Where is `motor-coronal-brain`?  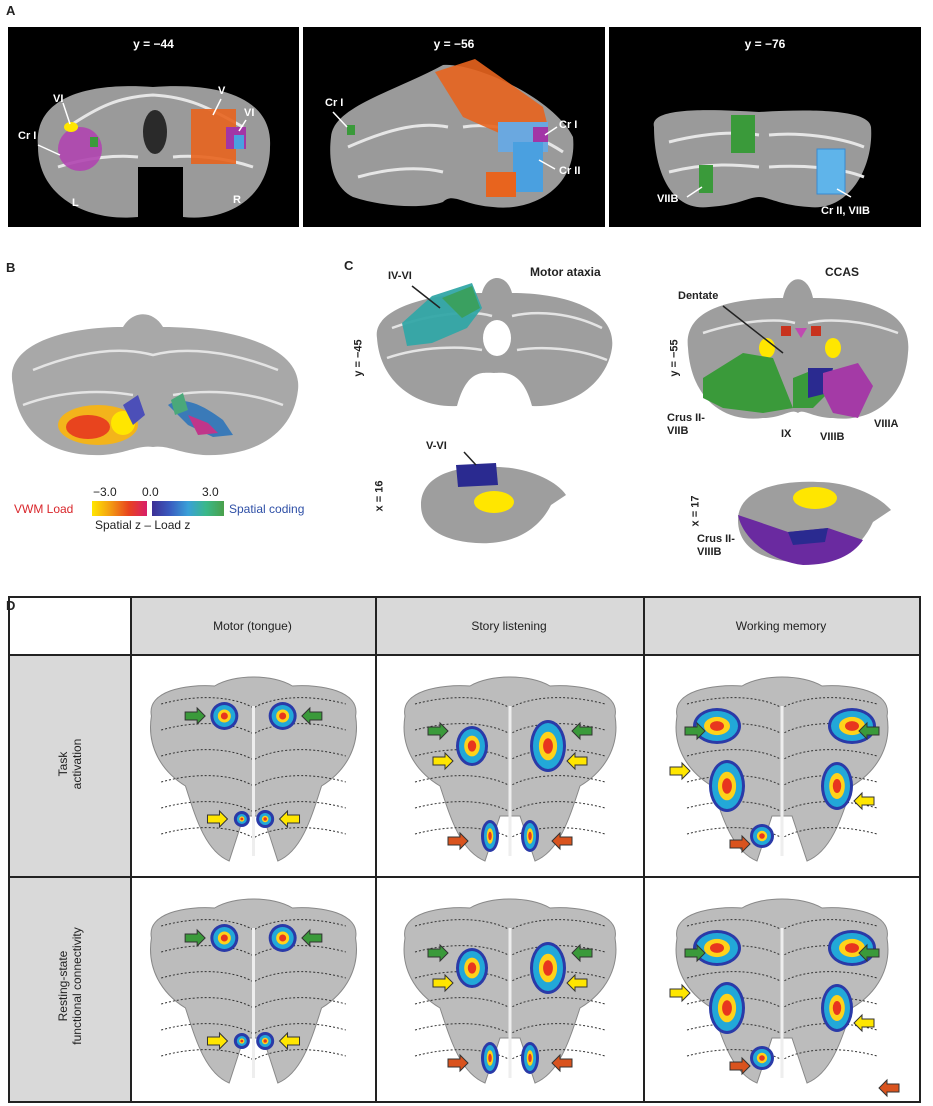
motor-coronal-brain is located at coordinates (494, 342).